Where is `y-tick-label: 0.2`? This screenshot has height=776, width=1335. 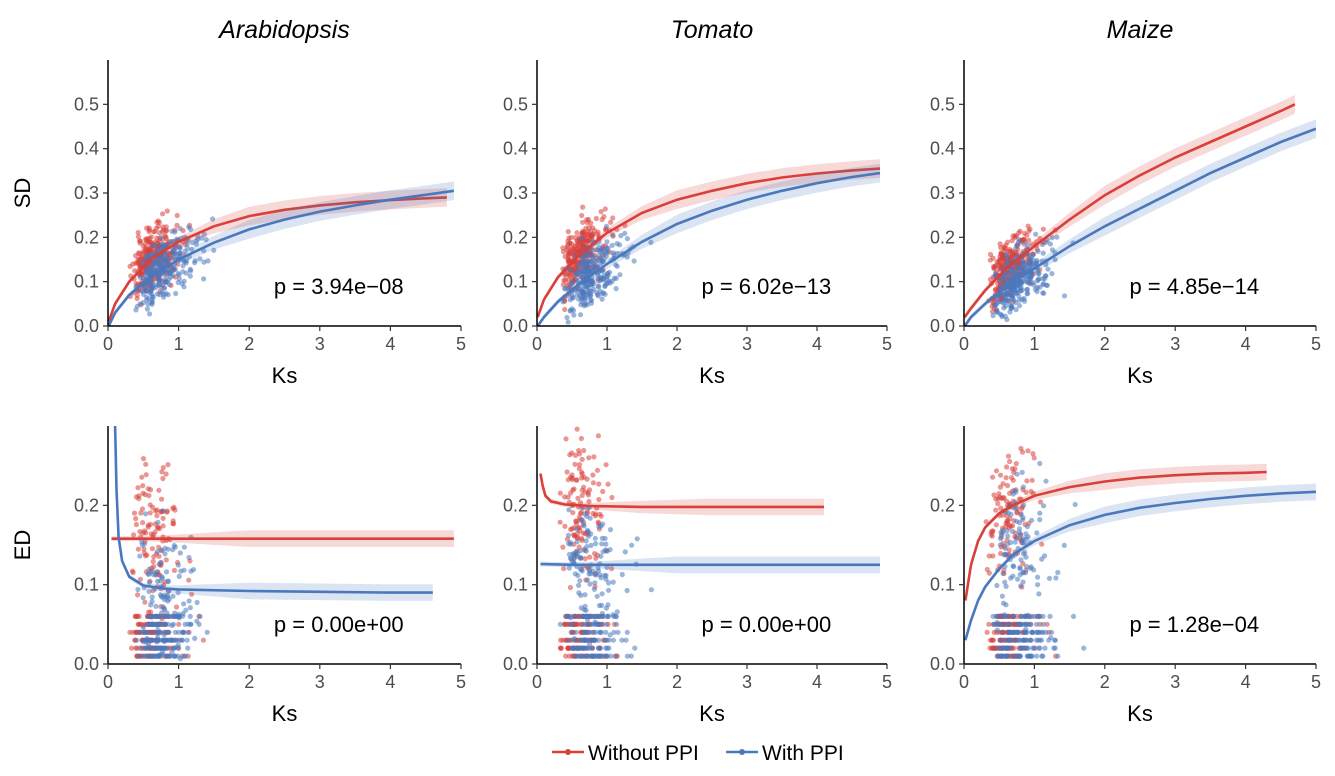
y-tick-label: 0.2 is located at coordinates (86, 505).